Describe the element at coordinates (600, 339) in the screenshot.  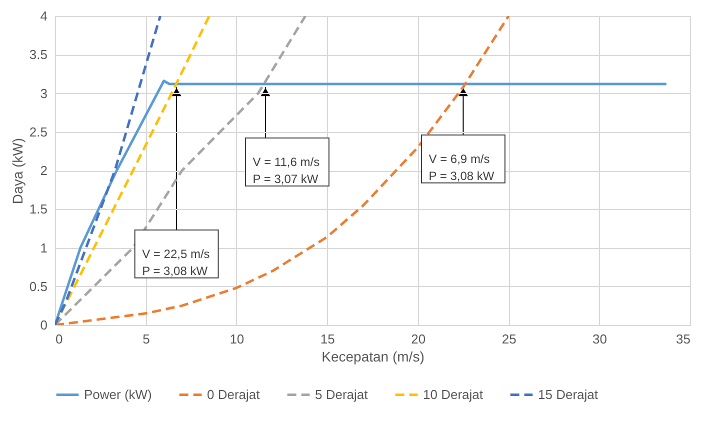
I see `x-tick-label: 30` at that location.